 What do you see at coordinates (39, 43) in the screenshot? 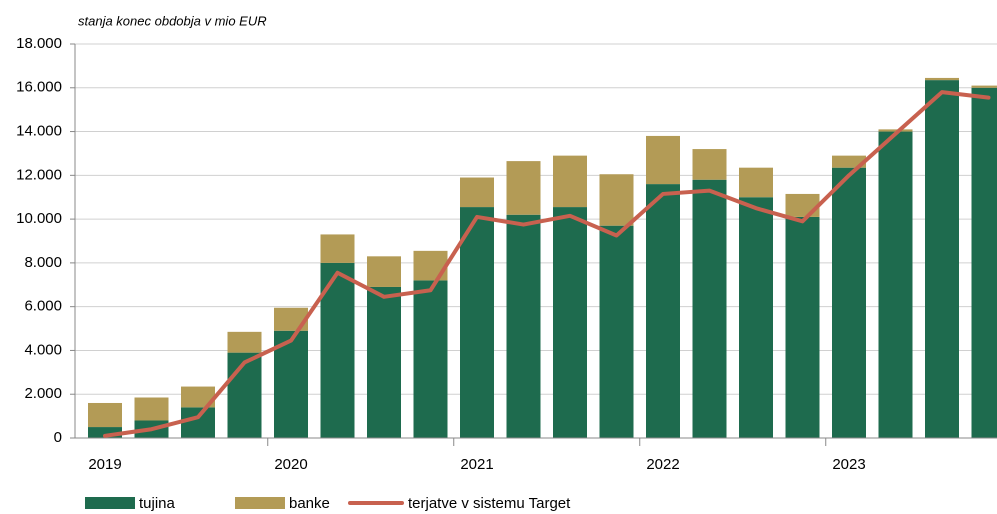
I see `y-tick-label: 18.000` at bounding box center [39, 43].